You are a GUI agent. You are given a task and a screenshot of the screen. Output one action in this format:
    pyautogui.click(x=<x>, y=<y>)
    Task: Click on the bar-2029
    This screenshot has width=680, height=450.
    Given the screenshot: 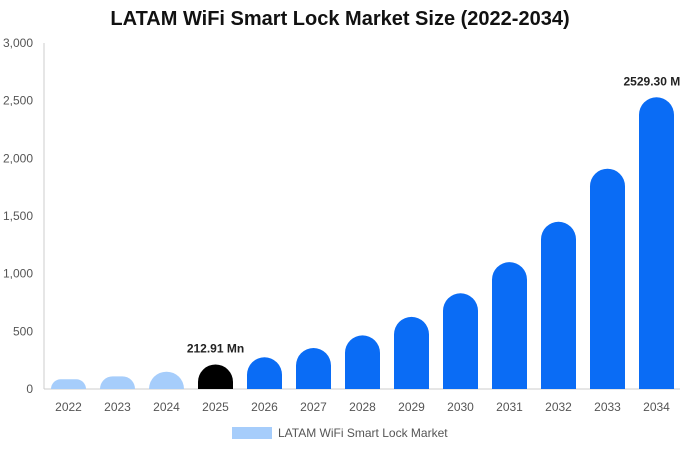 What is the action you would take?
    pyautogui.click(x=411, y=352)
    